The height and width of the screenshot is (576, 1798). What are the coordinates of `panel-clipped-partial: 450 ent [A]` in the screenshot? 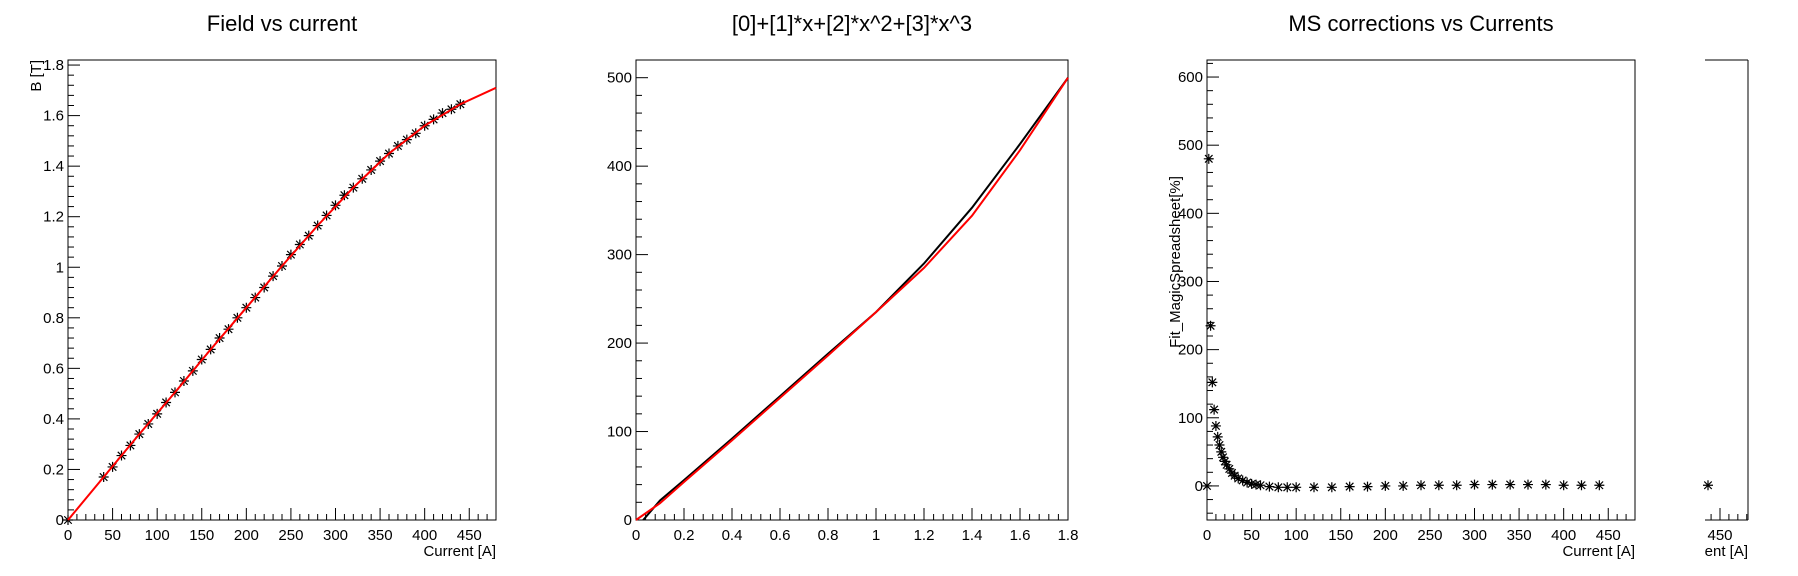 It's located at (1726, 309).